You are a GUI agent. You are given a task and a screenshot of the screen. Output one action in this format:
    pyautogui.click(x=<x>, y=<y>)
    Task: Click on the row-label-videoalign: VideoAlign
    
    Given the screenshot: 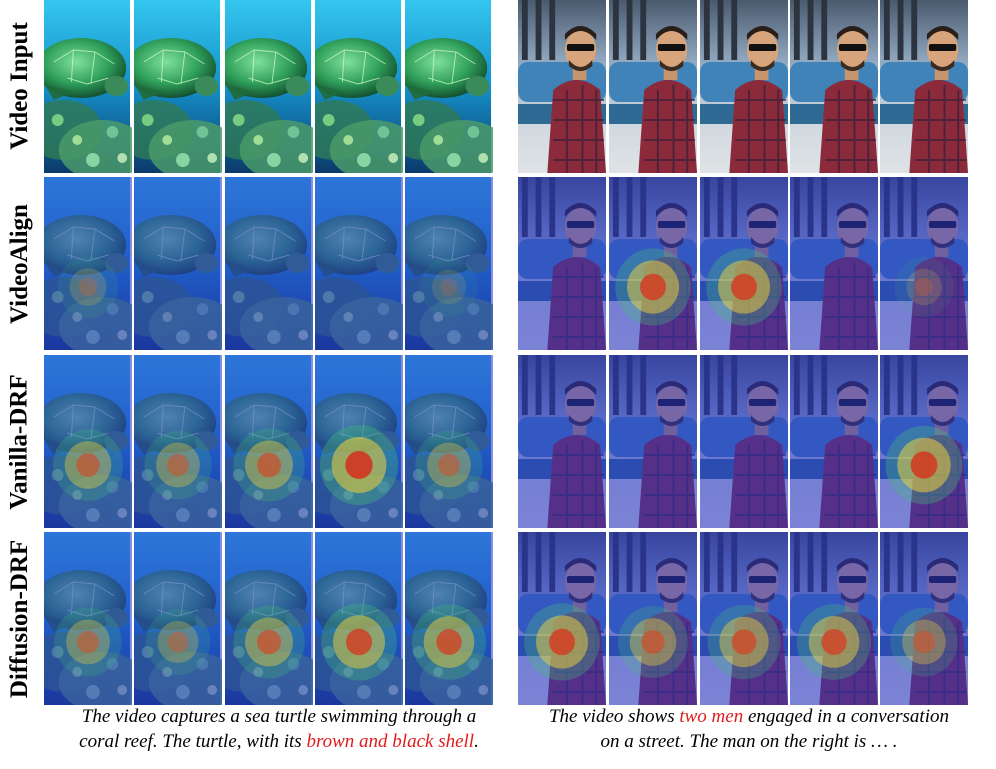 What is the action you would take?
    pyautogui.click(x=20, y=263)
    